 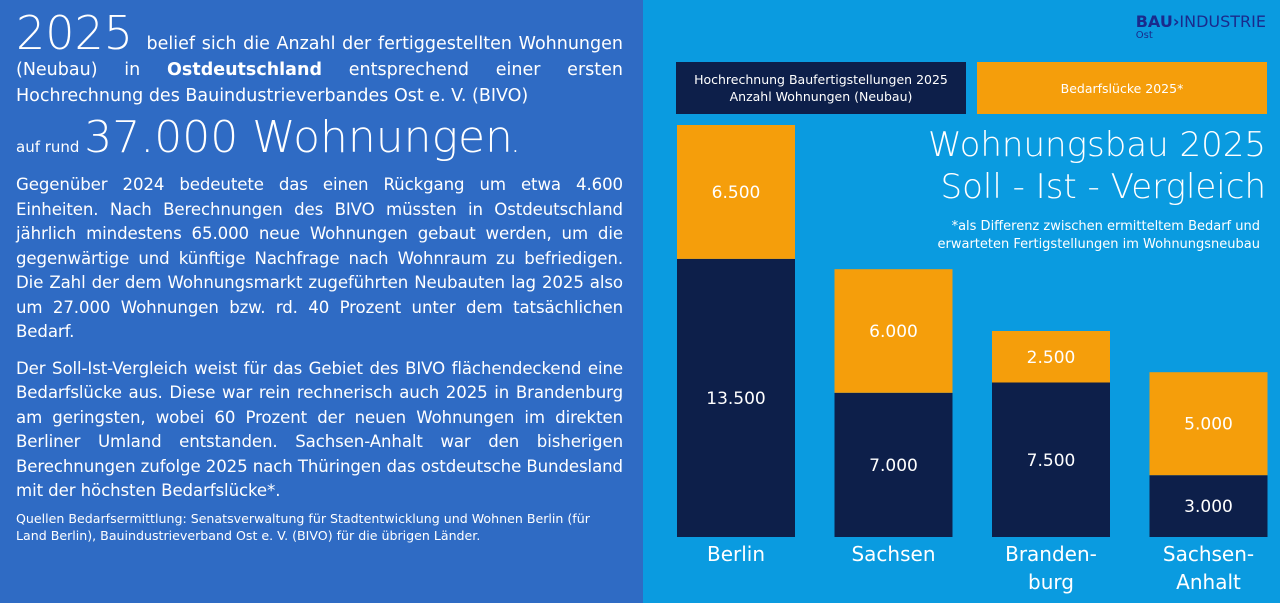 I want to click on logo-industrie: INDUSTRIE, so click(x=1222, y=21).